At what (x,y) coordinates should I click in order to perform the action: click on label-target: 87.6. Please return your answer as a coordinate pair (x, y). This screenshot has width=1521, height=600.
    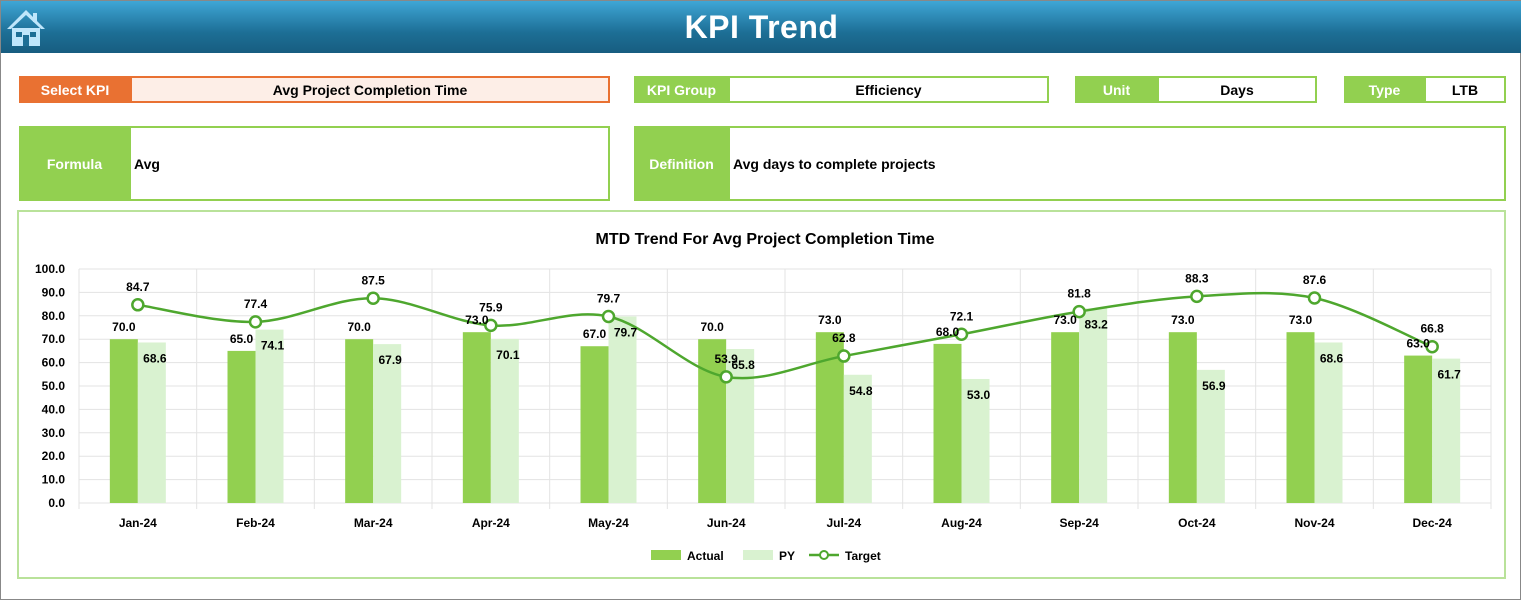
    Looking at the image, I should click on (1315, 280).